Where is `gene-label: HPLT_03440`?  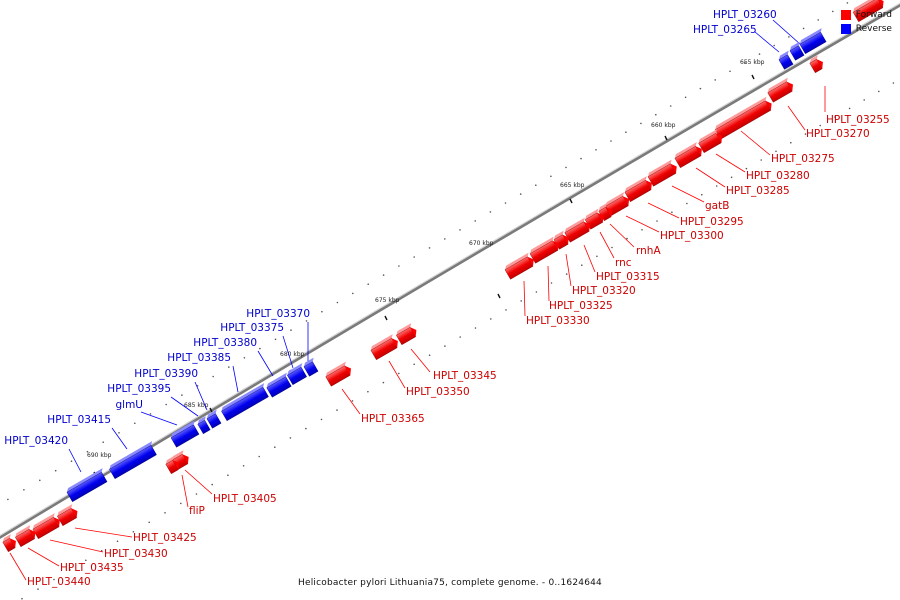 gene-label: HPLT_03440 is located at coordinates (59, 582).